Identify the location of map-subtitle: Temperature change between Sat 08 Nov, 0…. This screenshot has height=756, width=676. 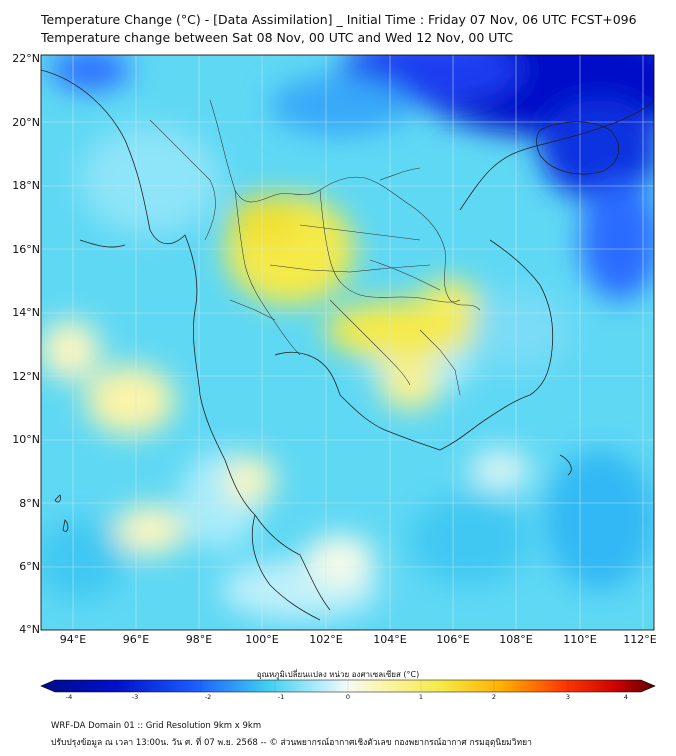
(277, 37).